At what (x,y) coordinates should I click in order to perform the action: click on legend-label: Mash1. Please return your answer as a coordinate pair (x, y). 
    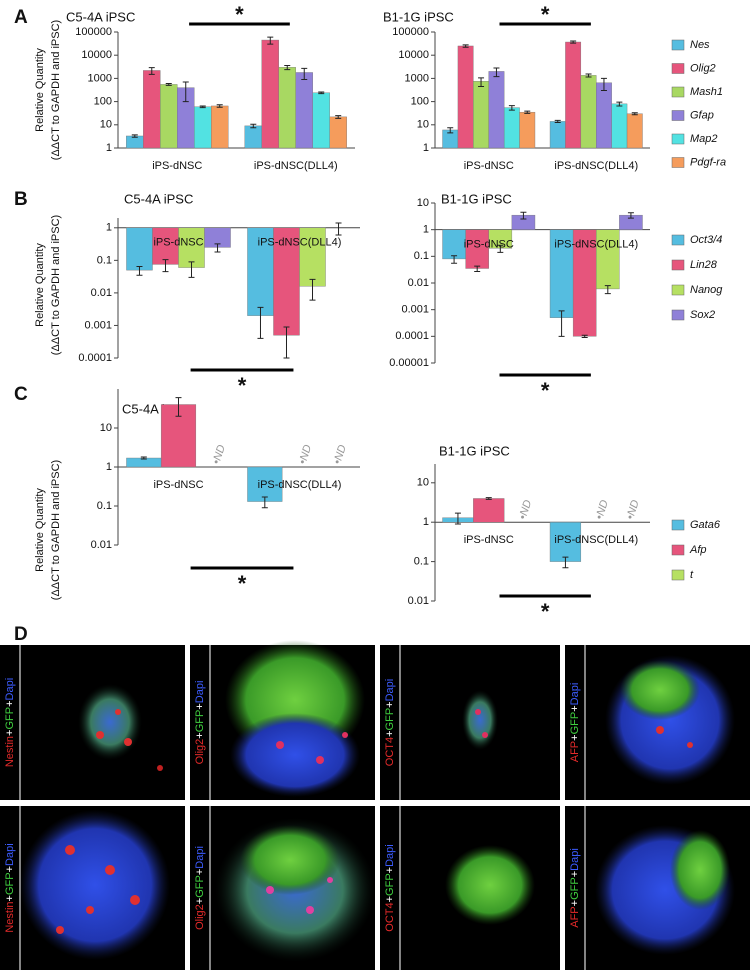
    Looking at the image, I should click on (706, 92).